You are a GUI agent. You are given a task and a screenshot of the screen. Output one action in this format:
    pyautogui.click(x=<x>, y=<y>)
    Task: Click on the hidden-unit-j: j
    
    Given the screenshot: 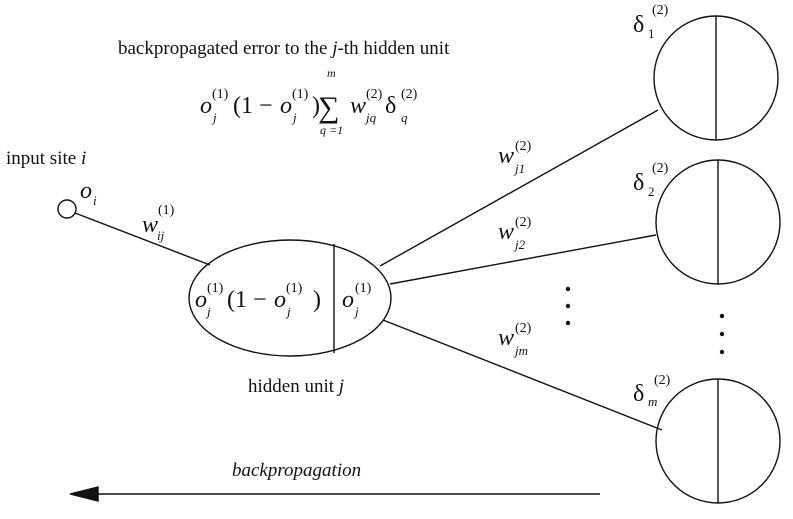 What is the action you would take?
    pyautogui.click(x=340, y=386)
    